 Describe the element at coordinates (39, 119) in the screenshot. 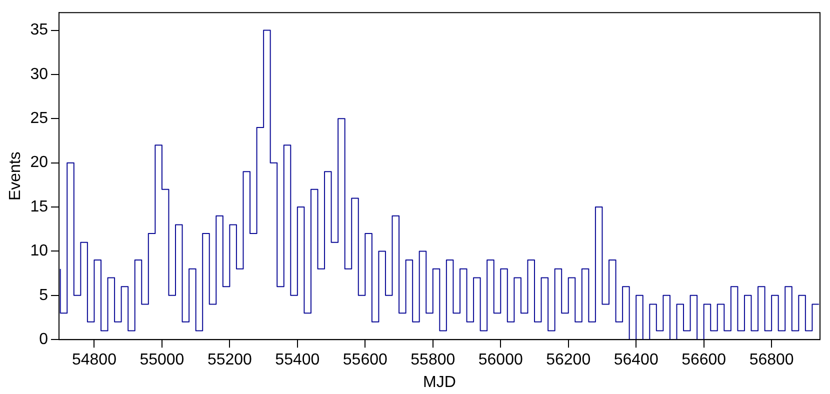

I see `y-tick-label: 25` at that location.